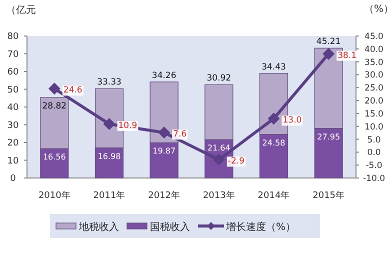  Describe the element at coordinates (218, 195) in the screenshot. I see `x-tick-label: 2013年` at that location.